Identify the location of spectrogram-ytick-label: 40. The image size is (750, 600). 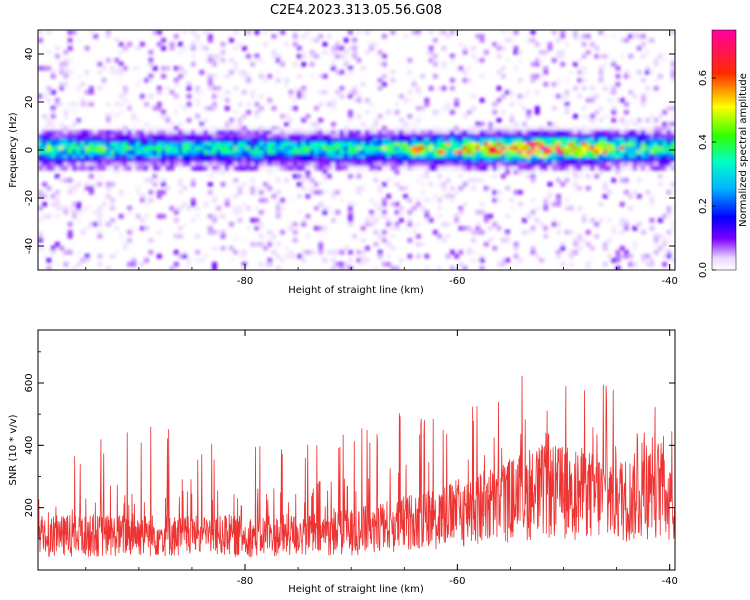
(29, 54).